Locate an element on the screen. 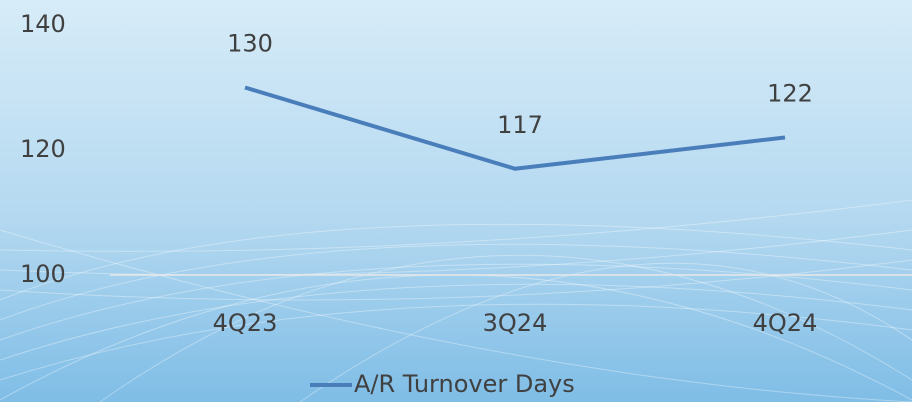 Image resolution: width=912 pixels, height=402 pixels. x-tick-label: 3Q24 is located at coordinates (515, 323).